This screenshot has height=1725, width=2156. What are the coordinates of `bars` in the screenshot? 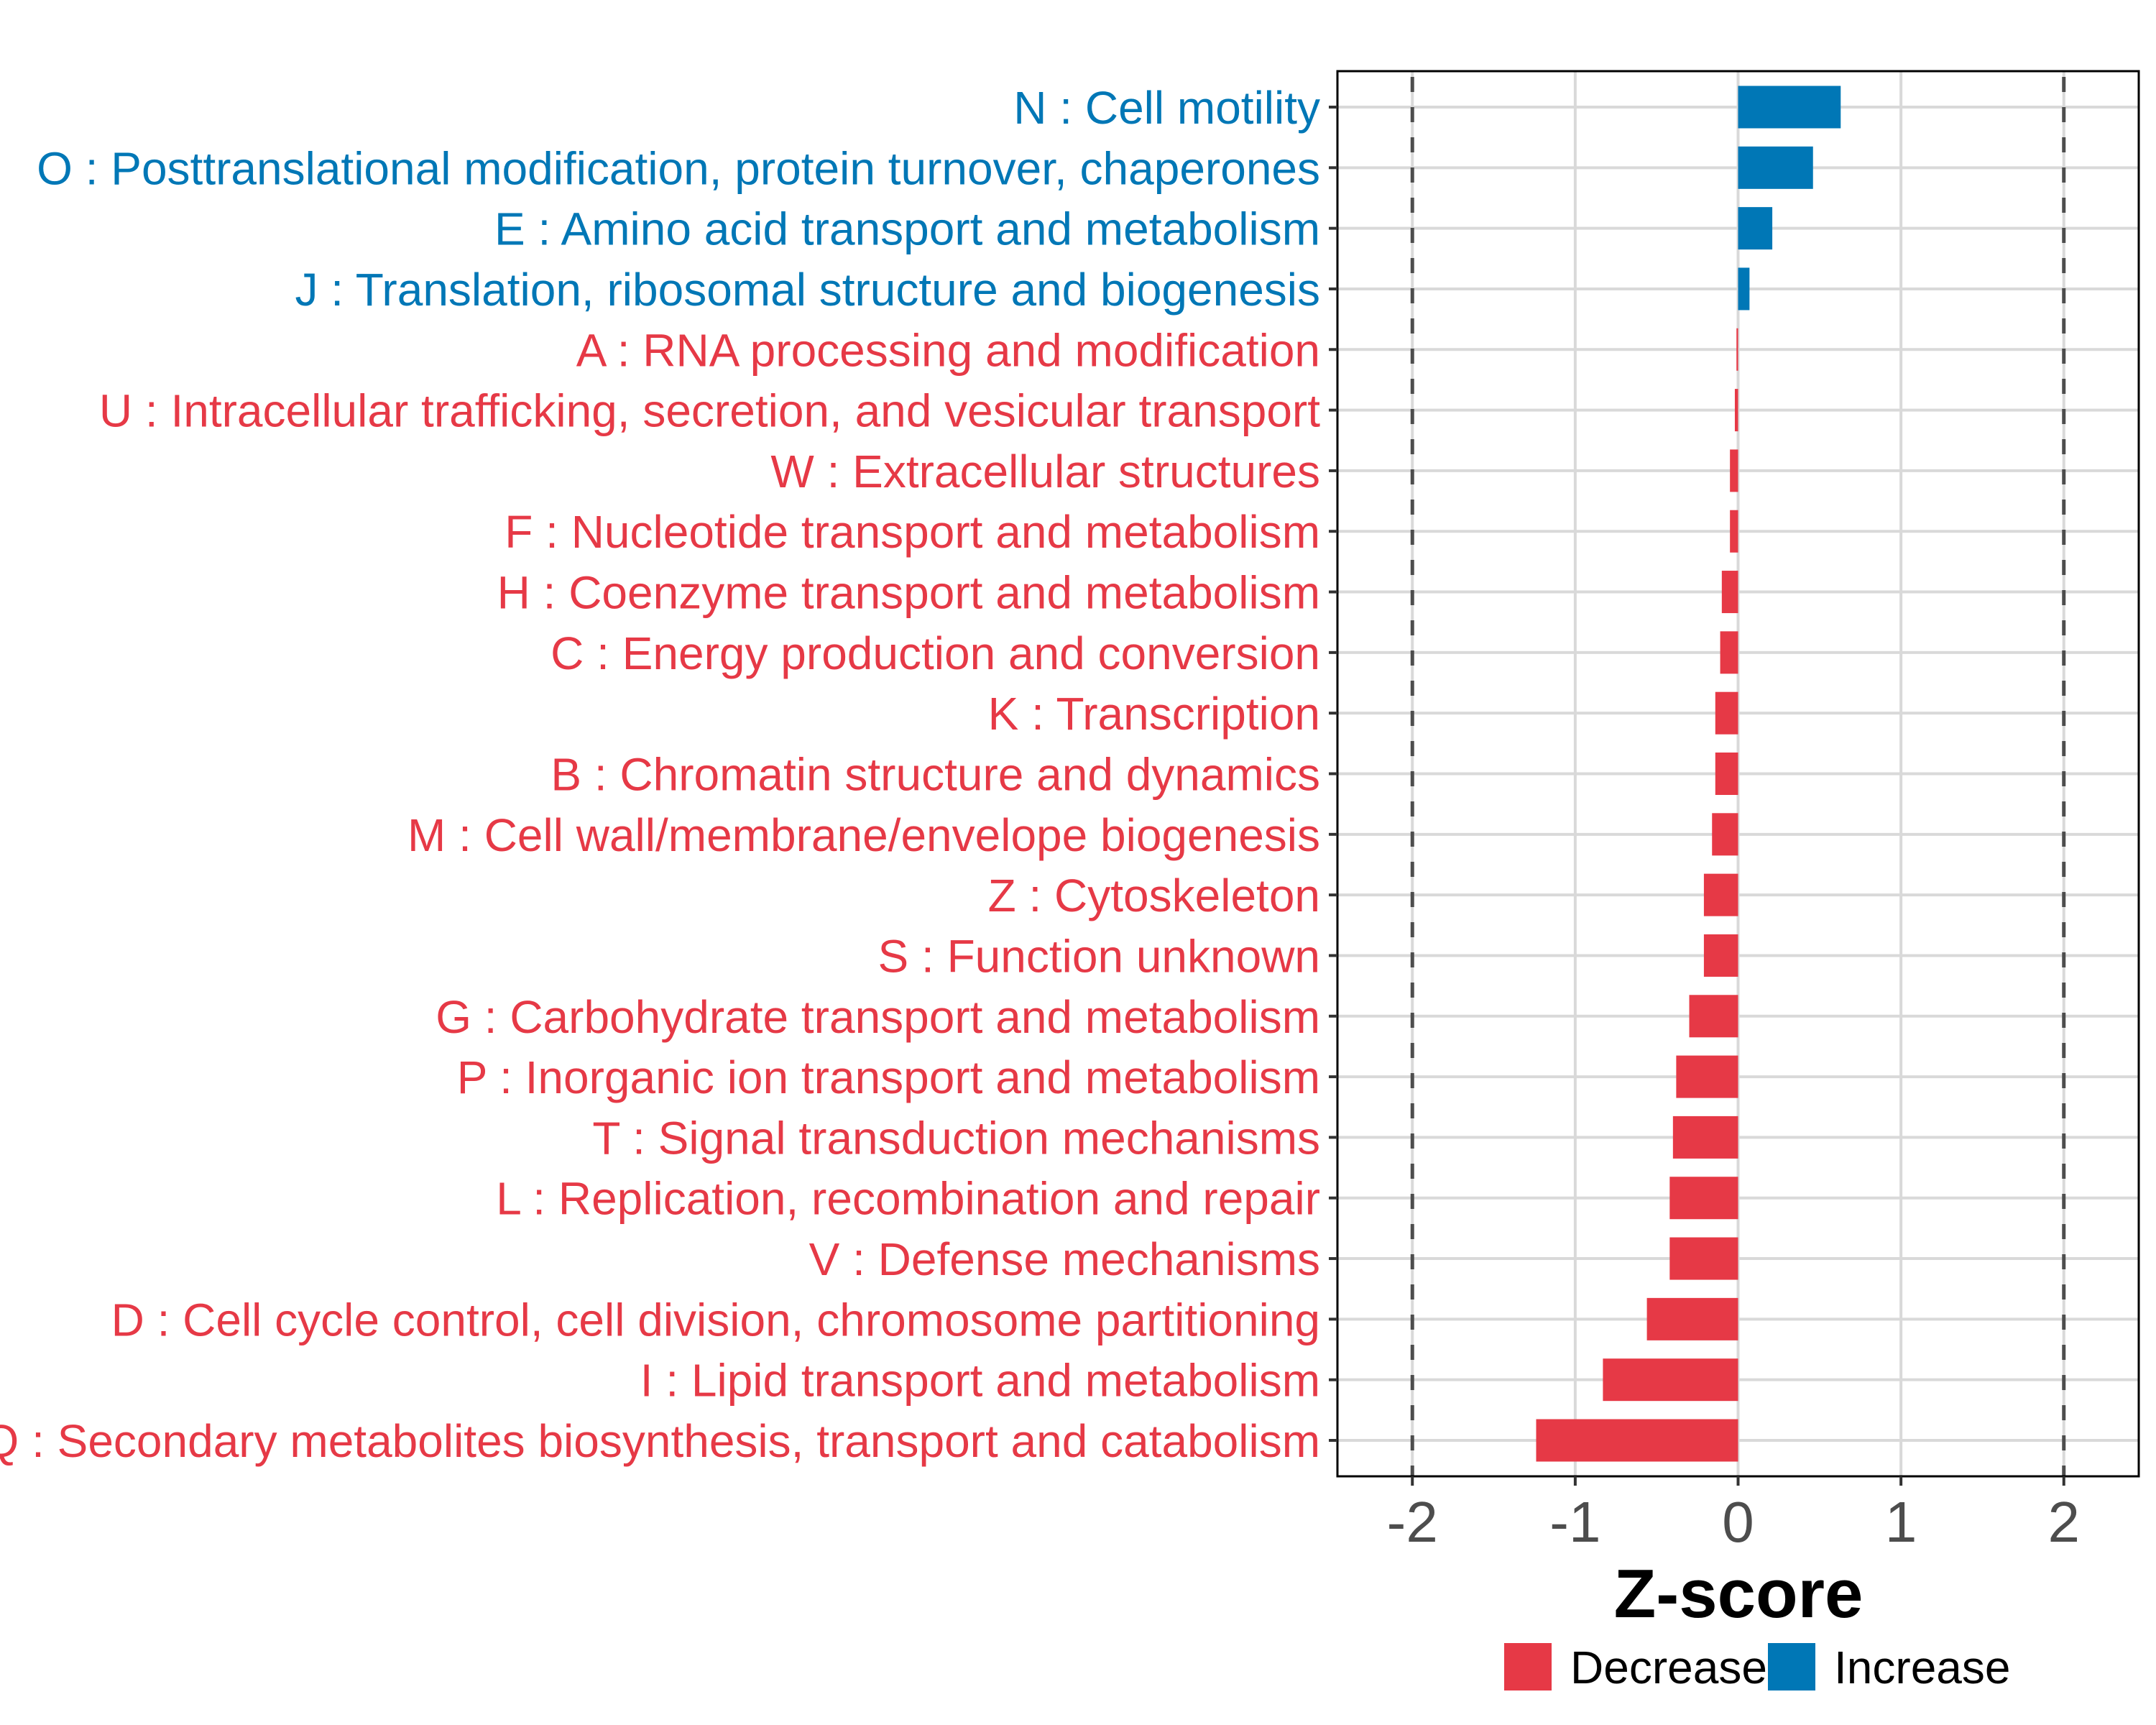 It's located at (1688, 774).